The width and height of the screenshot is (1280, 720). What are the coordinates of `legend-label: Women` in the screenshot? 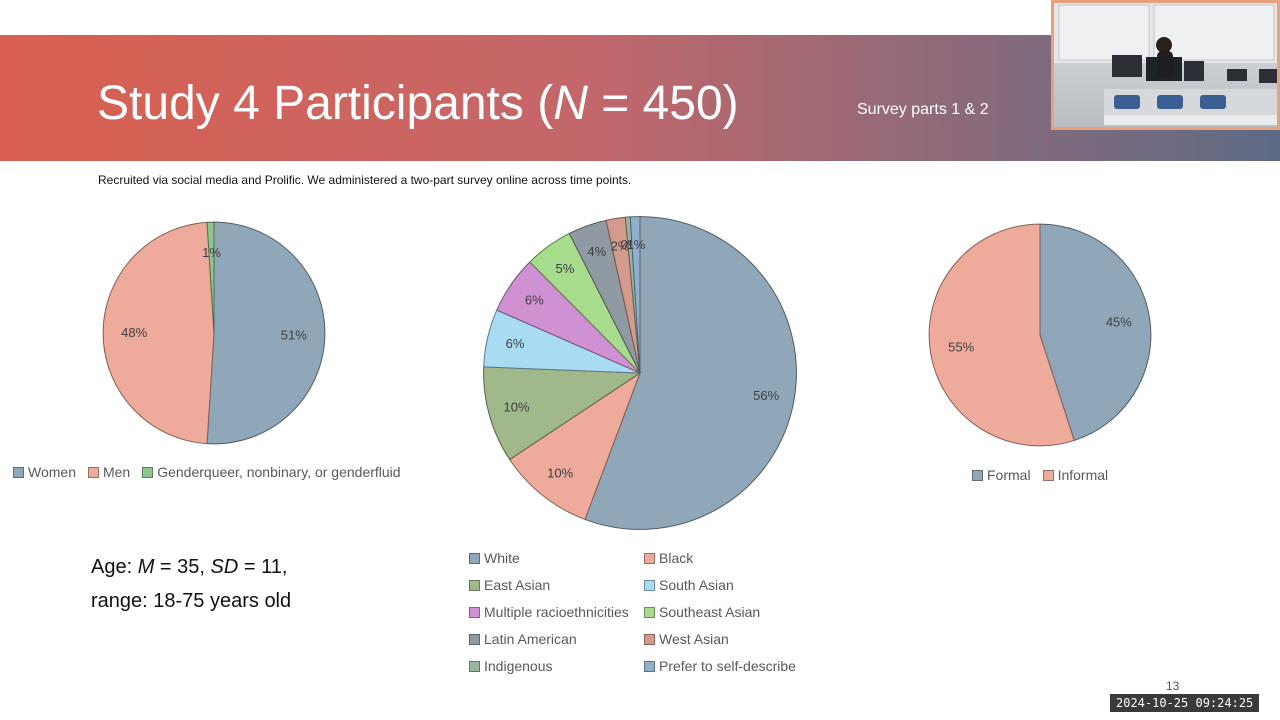 It's located at (52, 472).